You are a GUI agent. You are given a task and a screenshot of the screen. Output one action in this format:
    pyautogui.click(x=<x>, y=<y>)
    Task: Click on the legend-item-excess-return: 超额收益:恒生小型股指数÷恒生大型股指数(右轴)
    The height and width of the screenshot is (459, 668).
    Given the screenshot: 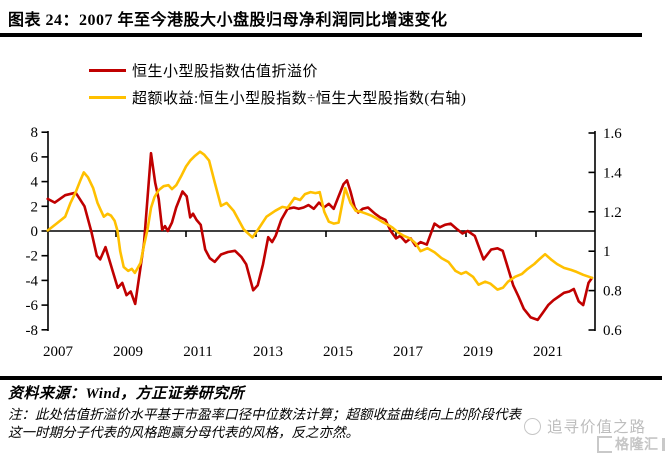 What is the action you would take?
    pyautogui.click(x=277, y=97)
    